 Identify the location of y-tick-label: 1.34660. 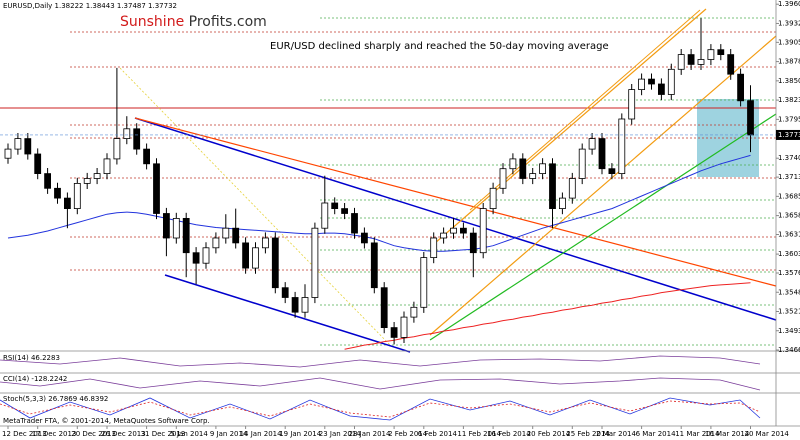
(789, 350).